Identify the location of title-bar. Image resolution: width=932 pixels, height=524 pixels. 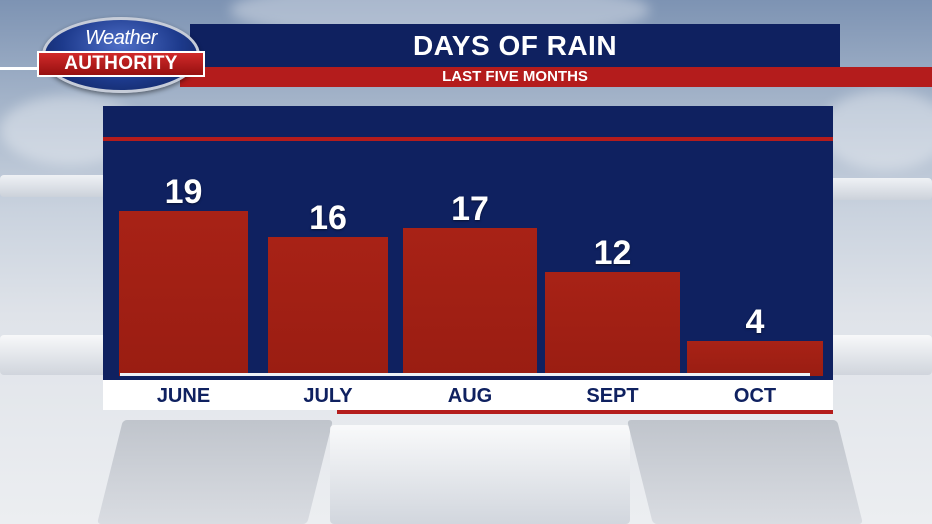
(515, 45).